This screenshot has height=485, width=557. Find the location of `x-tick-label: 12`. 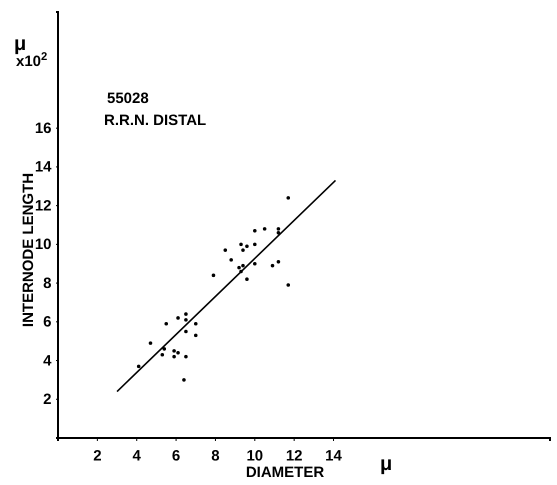

x-tick-label: 12 is located at coordinates (294, 456).